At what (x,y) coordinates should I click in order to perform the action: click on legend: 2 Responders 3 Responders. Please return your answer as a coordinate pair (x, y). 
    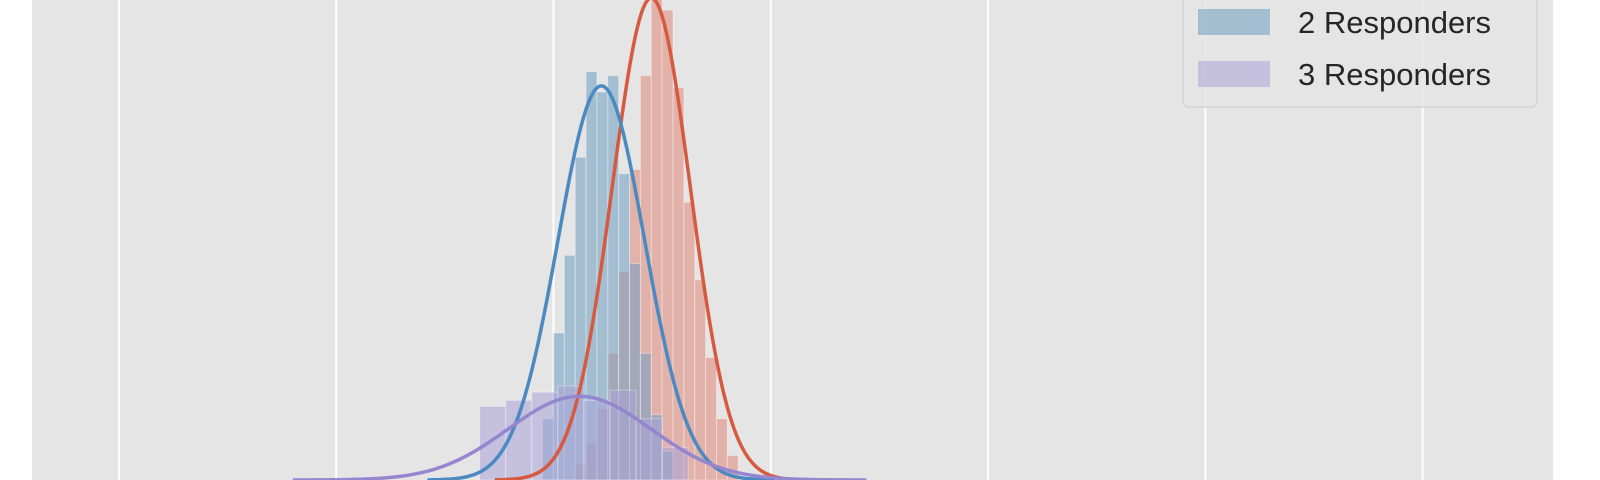
    Looking at the image, I should click on (1360, 54).